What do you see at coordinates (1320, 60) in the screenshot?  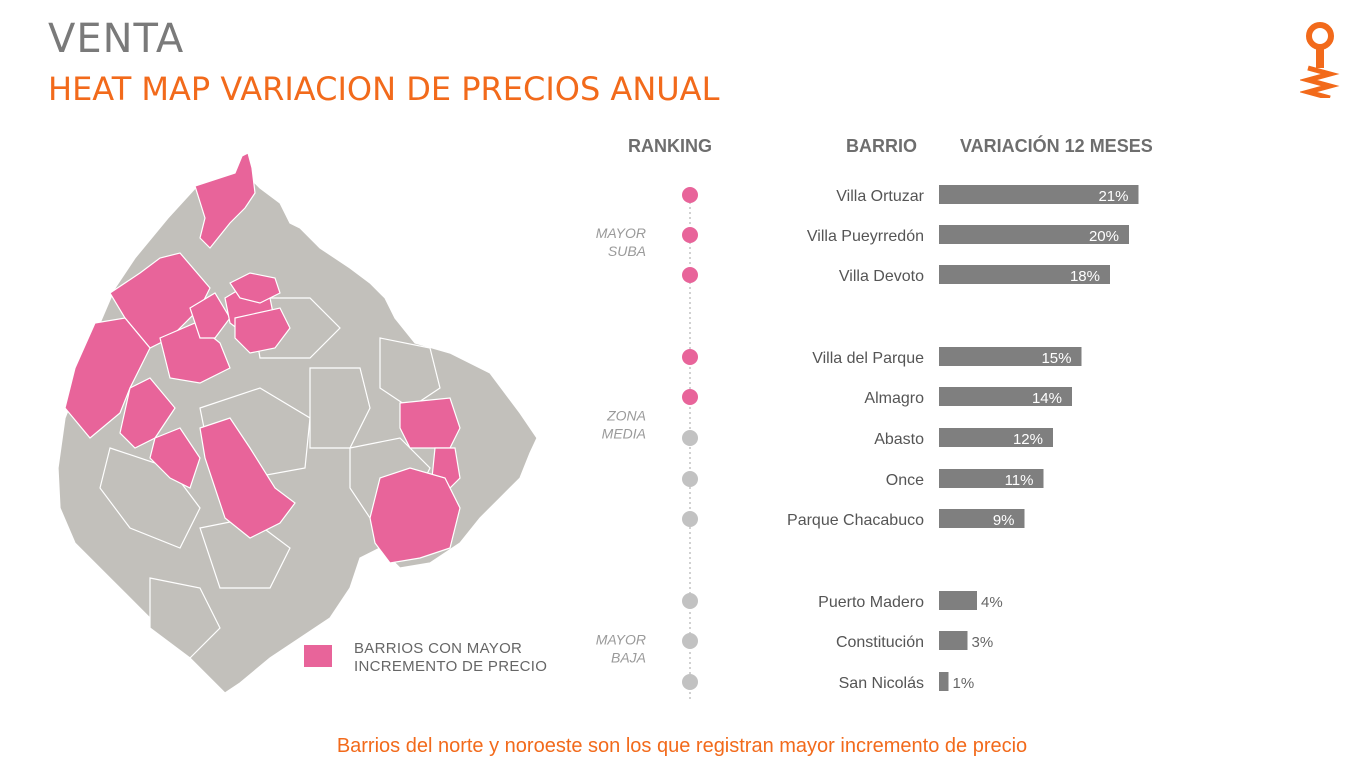 I see `key-logo-icon` at bounding box center [1320, 60].